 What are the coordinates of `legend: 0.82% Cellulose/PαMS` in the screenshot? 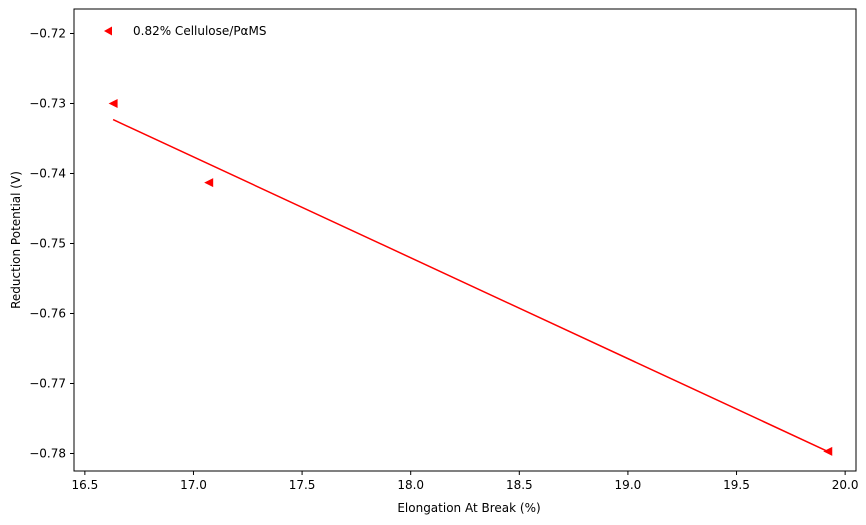 It's located at (185, 31).